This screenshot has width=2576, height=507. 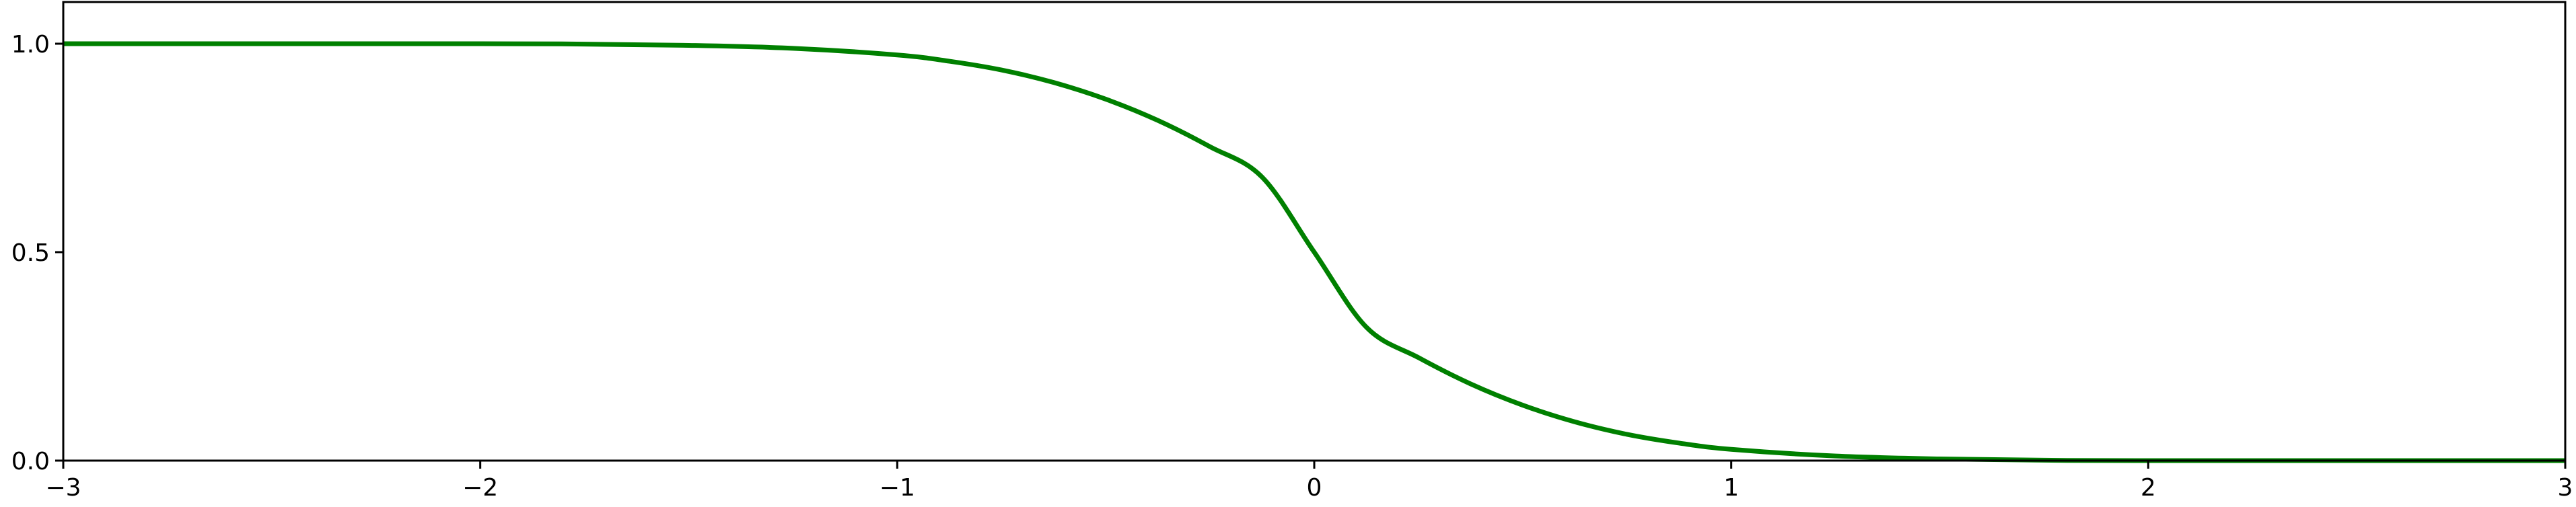 I want to click on y-tick-label: 0.0, so click(x=30, y=462).